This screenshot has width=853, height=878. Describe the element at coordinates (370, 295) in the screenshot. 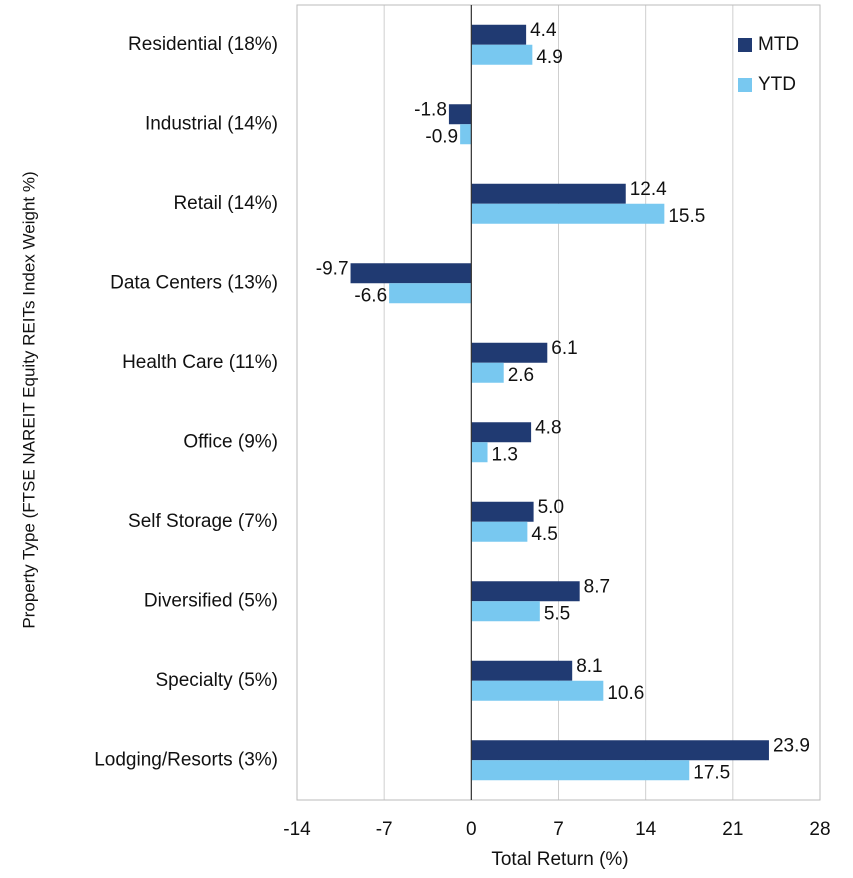

I see `data-label: -6.6` at that location.